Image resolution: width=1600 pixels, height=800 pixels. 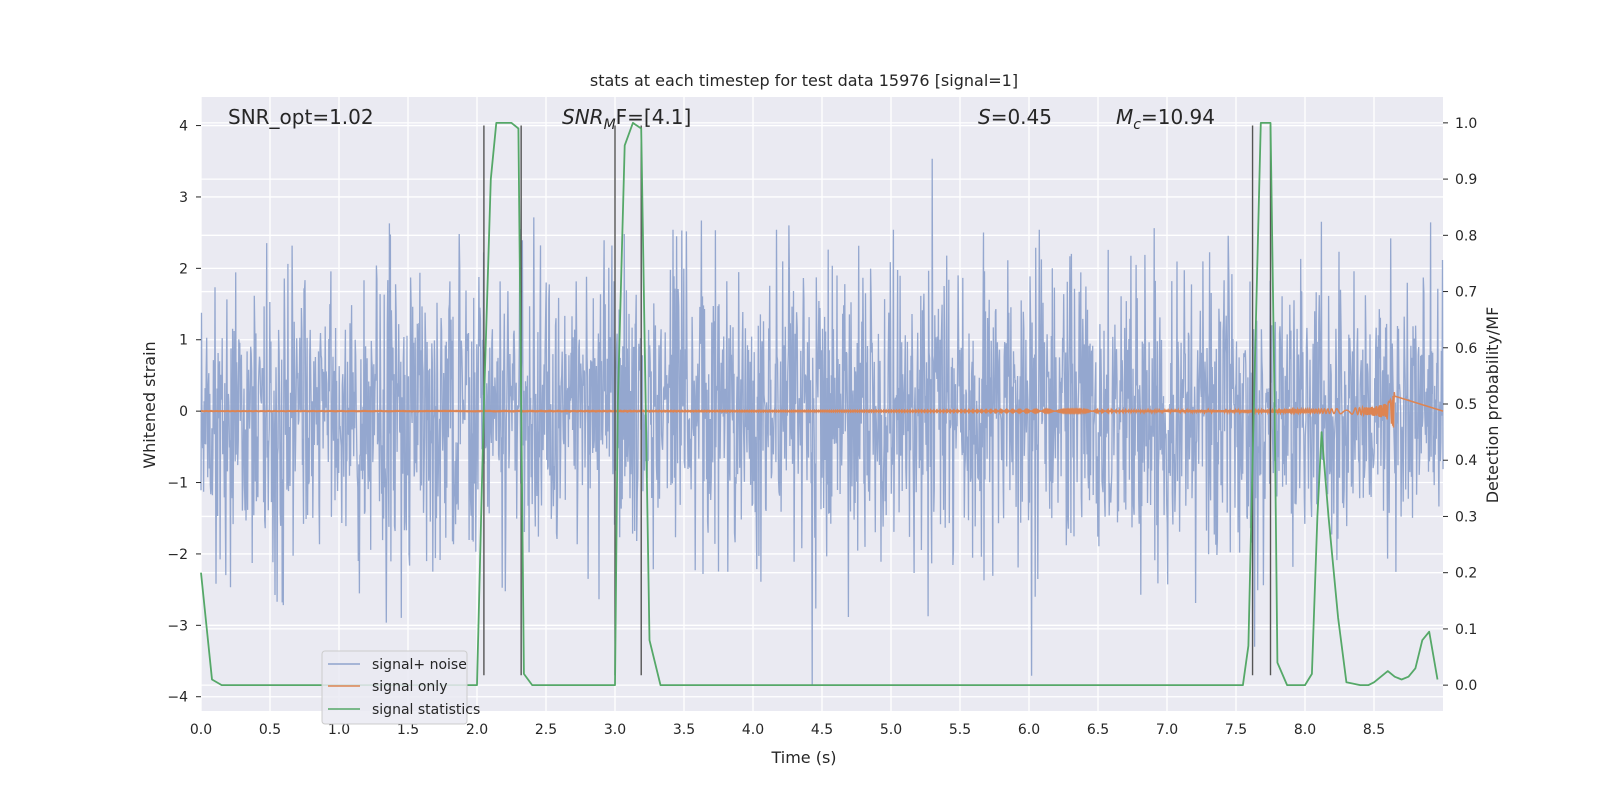 I want to click on y-left-tick-label: 0, so click(x=183, y=412).